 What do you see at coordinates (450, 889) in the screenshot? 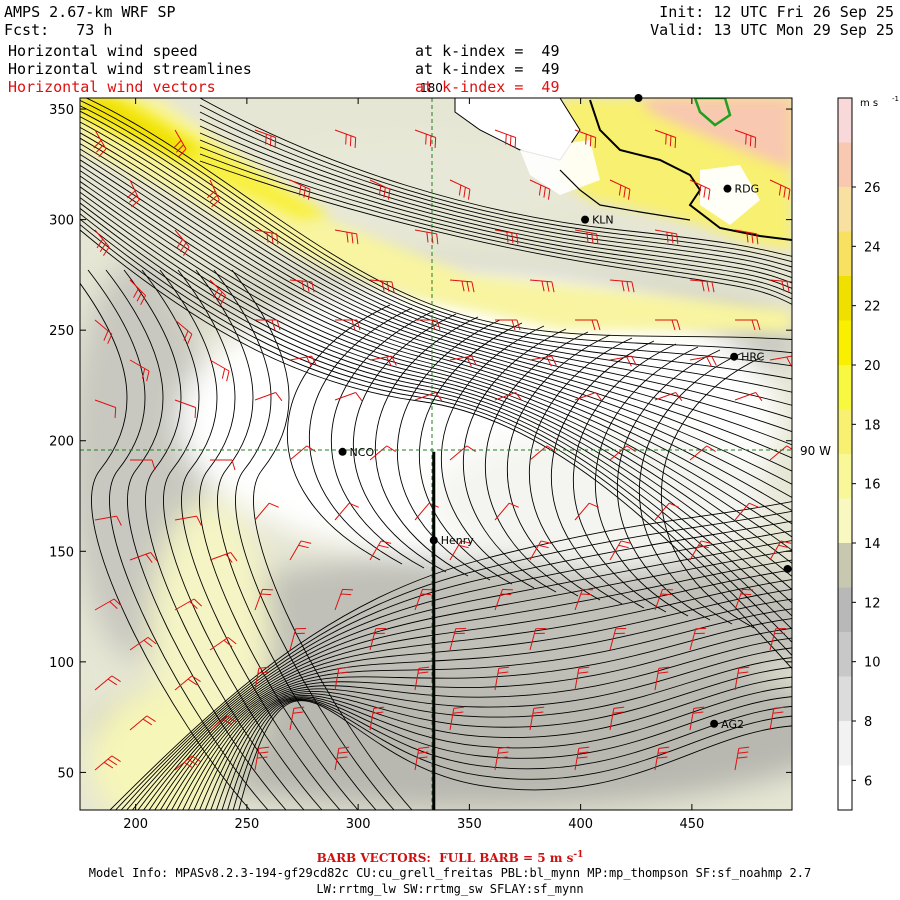
I see `model-info-line-2: LW:rrtmg_lw SW:rrtmg_sw SFLAY:sf_mynn` at bounding box center [450, 889].